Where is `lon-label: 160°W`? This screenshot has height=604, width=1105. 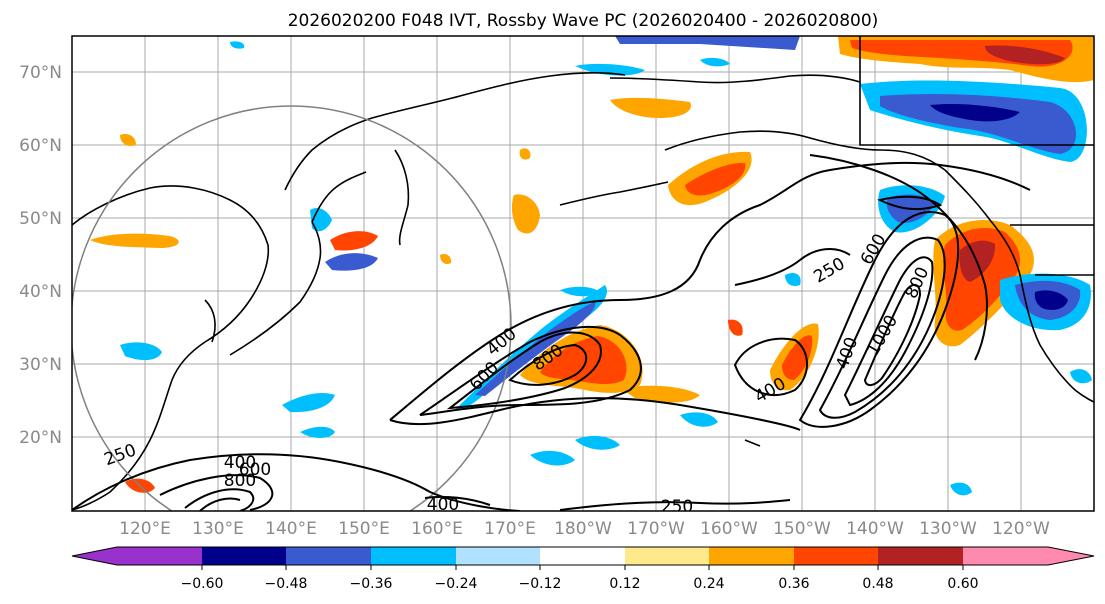
lon-label: 160°W is located at coordinates (729, 529).